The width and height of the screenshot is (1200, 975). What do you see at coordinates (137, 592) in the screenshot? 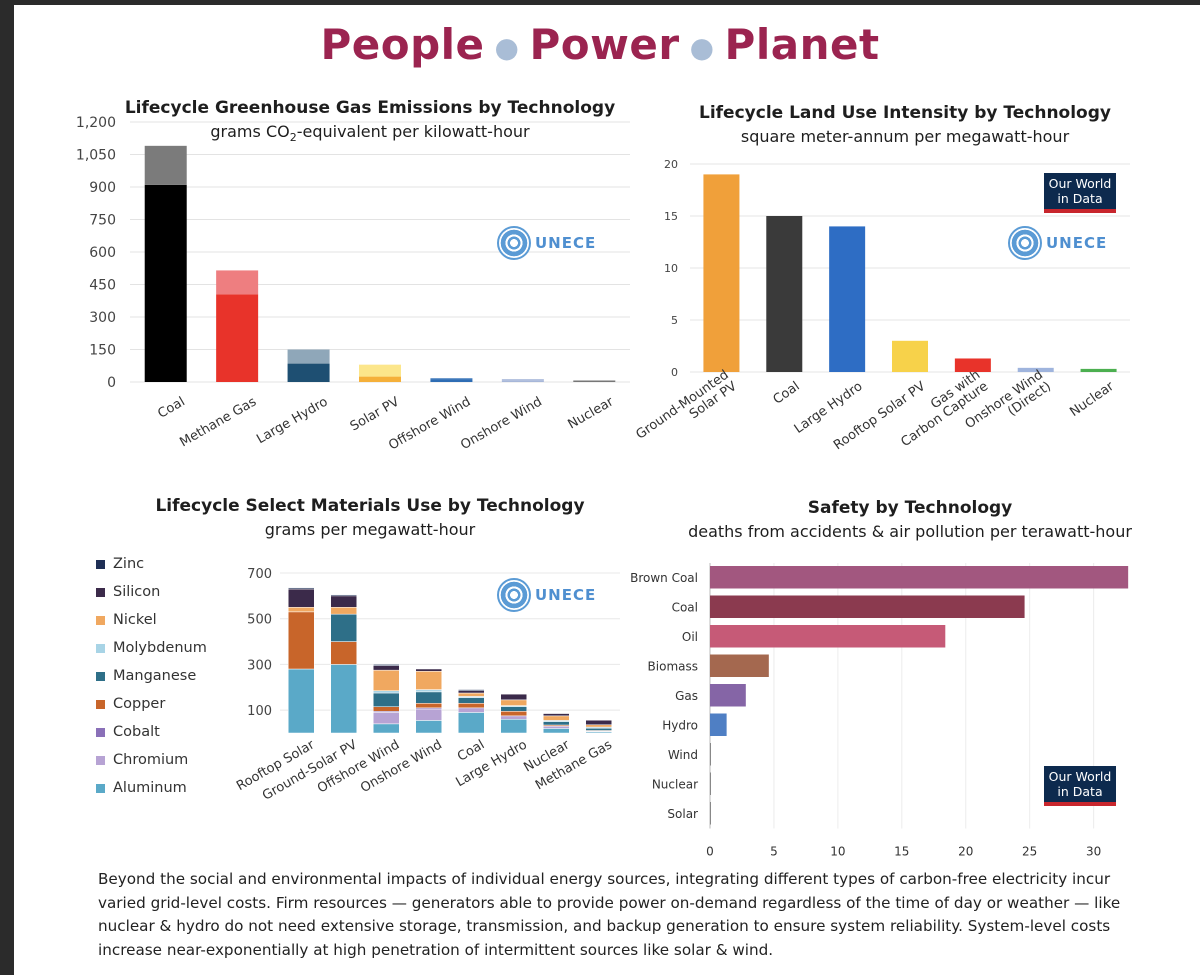
I see `legend-label: Silicon` at bounding box center [137, 592].